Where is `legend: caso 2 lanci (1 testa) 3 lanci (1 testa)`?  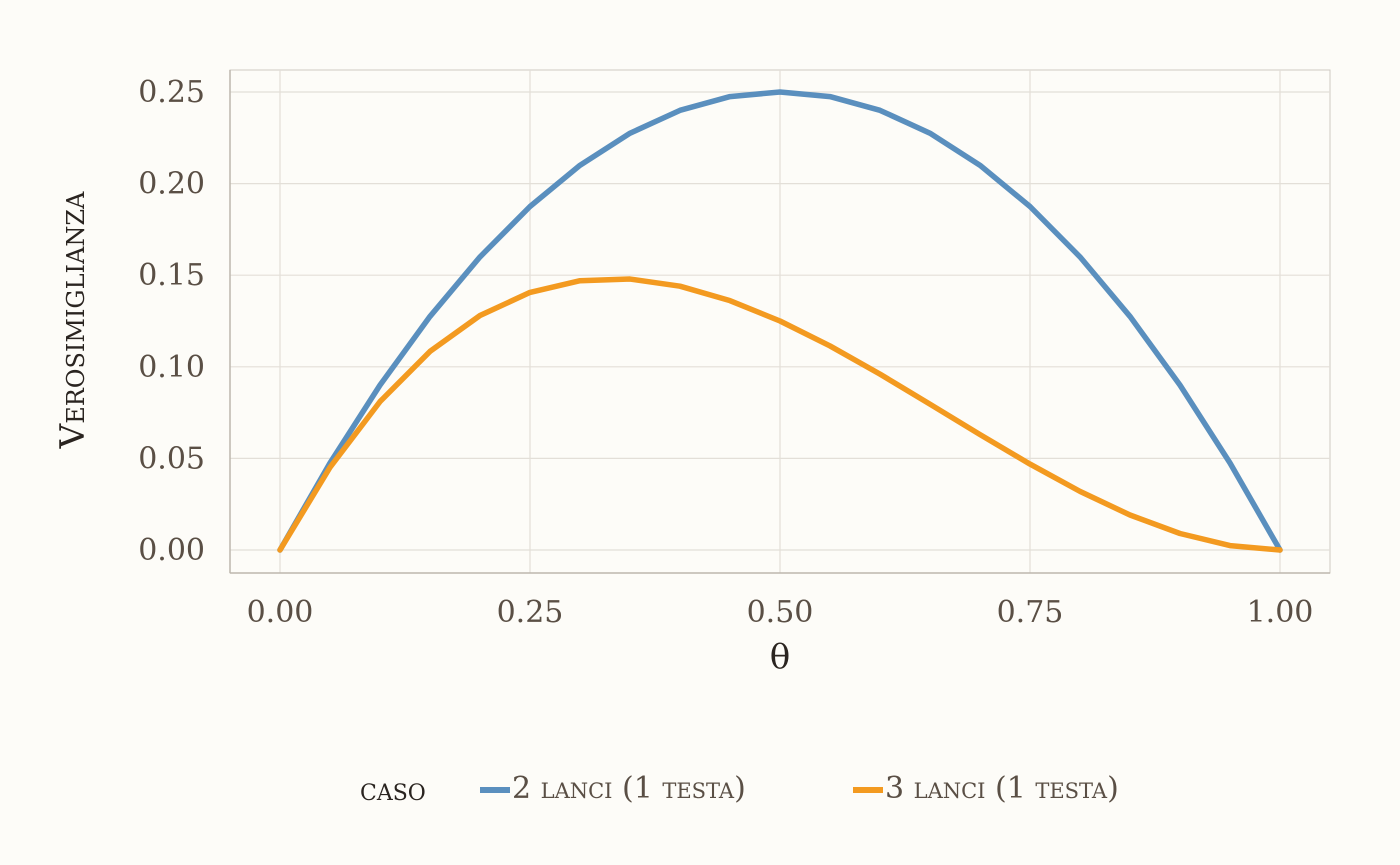 legend: caso 2 lanci (1 testa) 3 lanci (1 testa) is located at coordinates (739, 789).